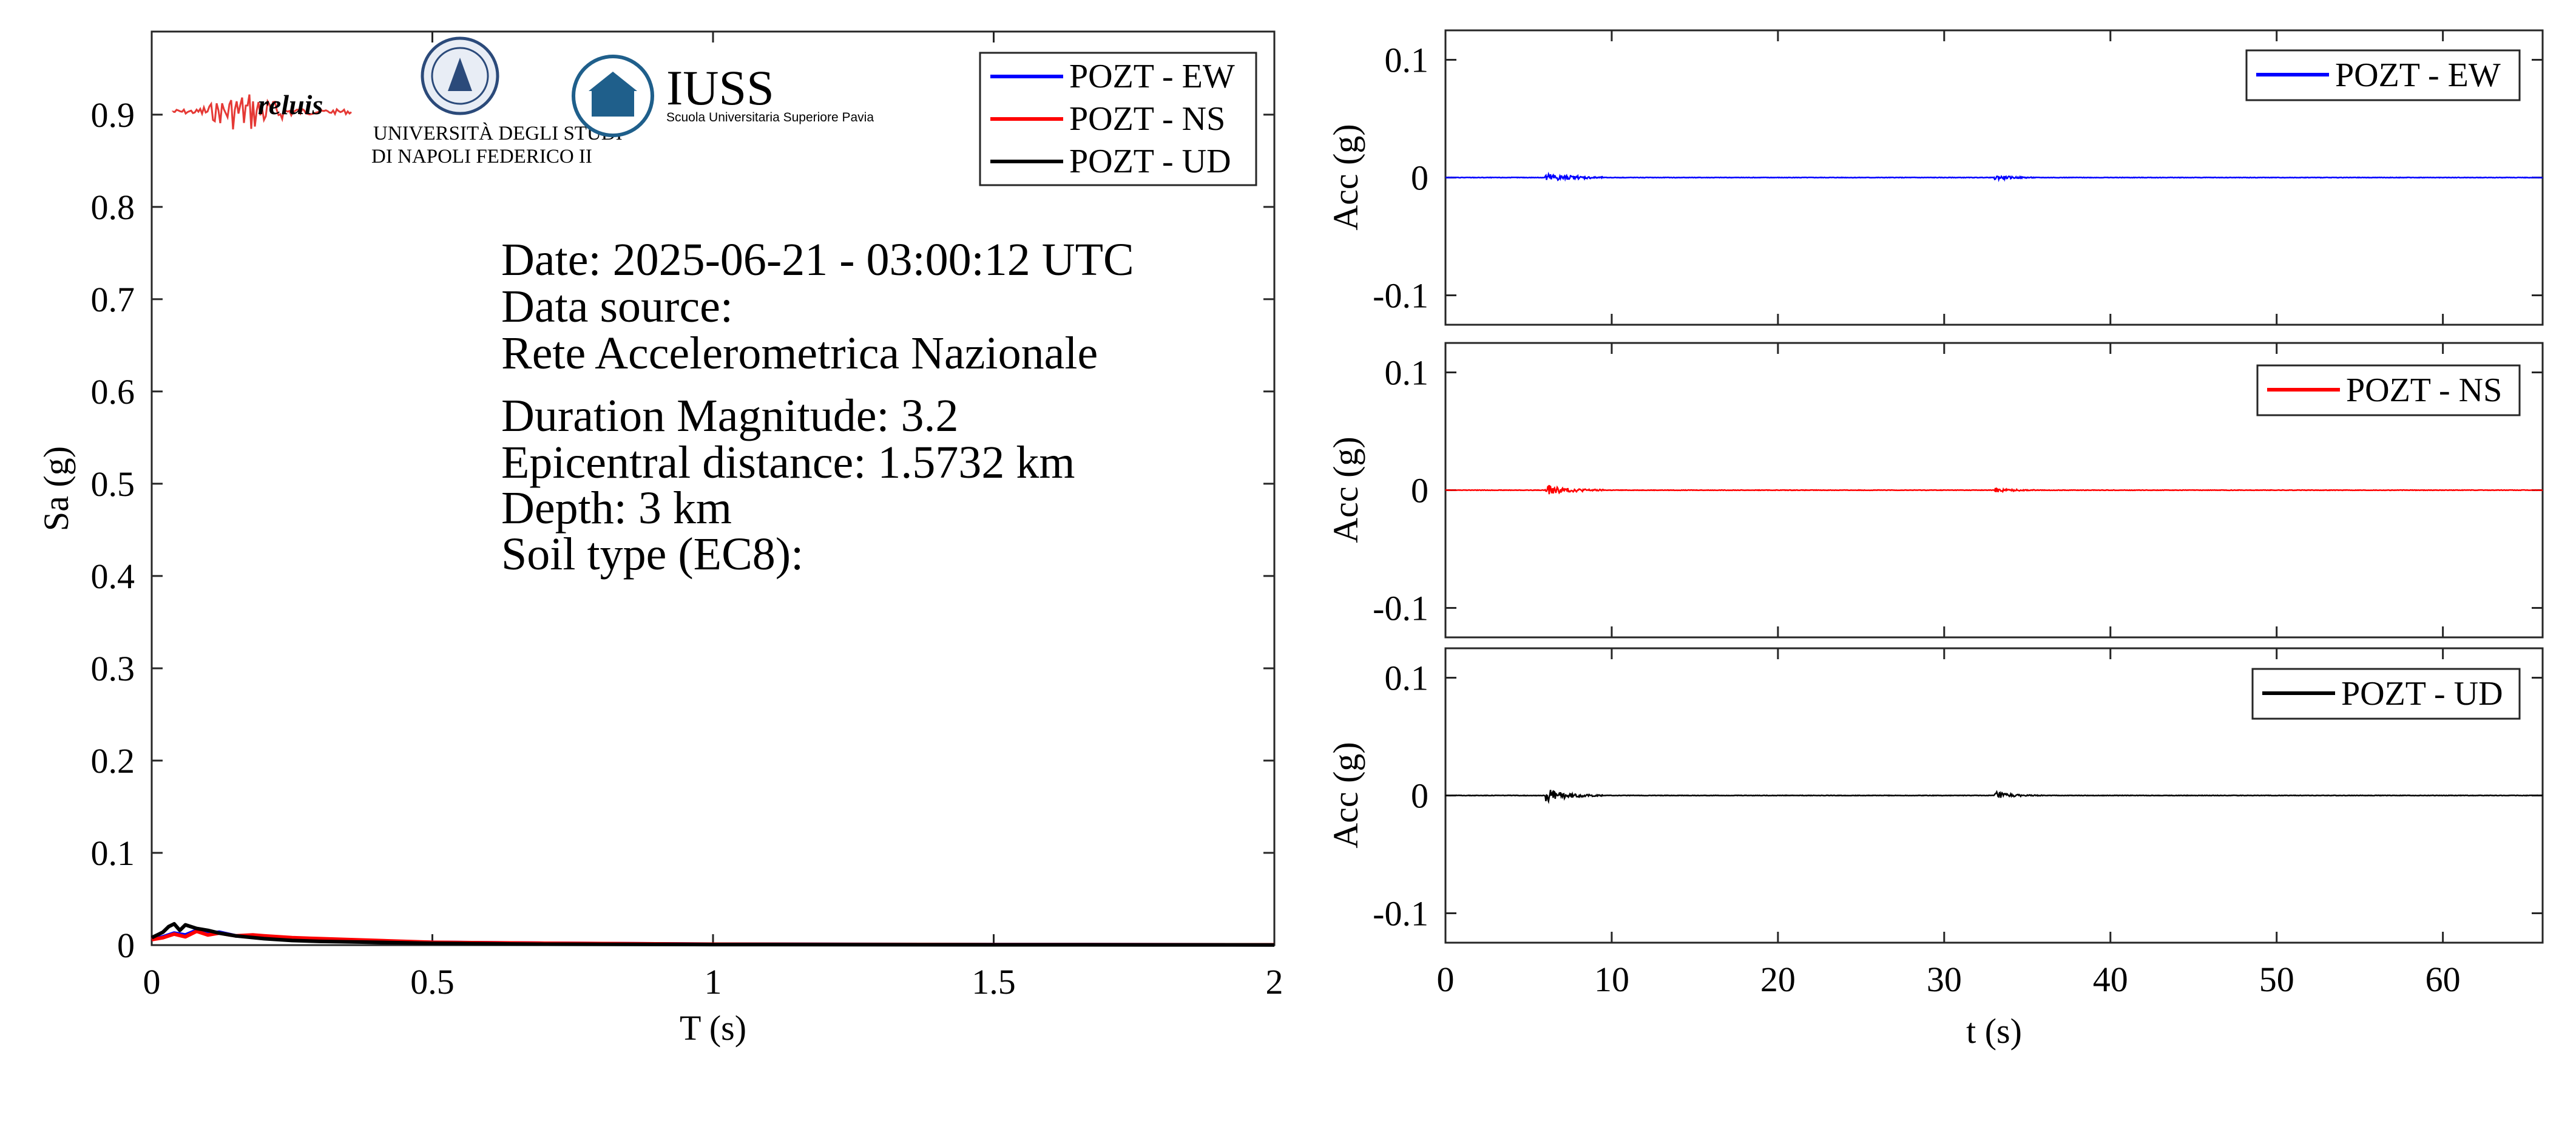 The image size is (2576, 1126). Describe the element at coordinates (1345, 795) in the screenshot. I see `ud-y-axis-label: Acc (g)` at that location.